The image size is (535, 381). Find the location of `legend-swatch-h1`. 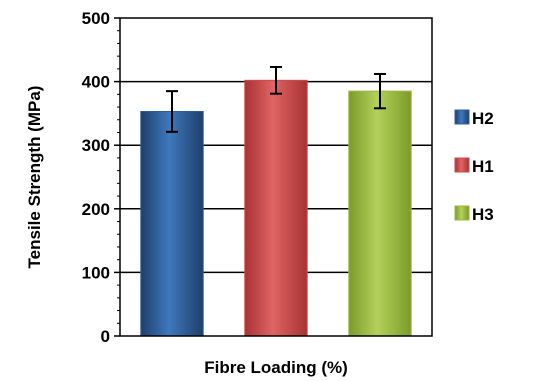

legend-swatch-h1 is located at coordinates (462, 165).